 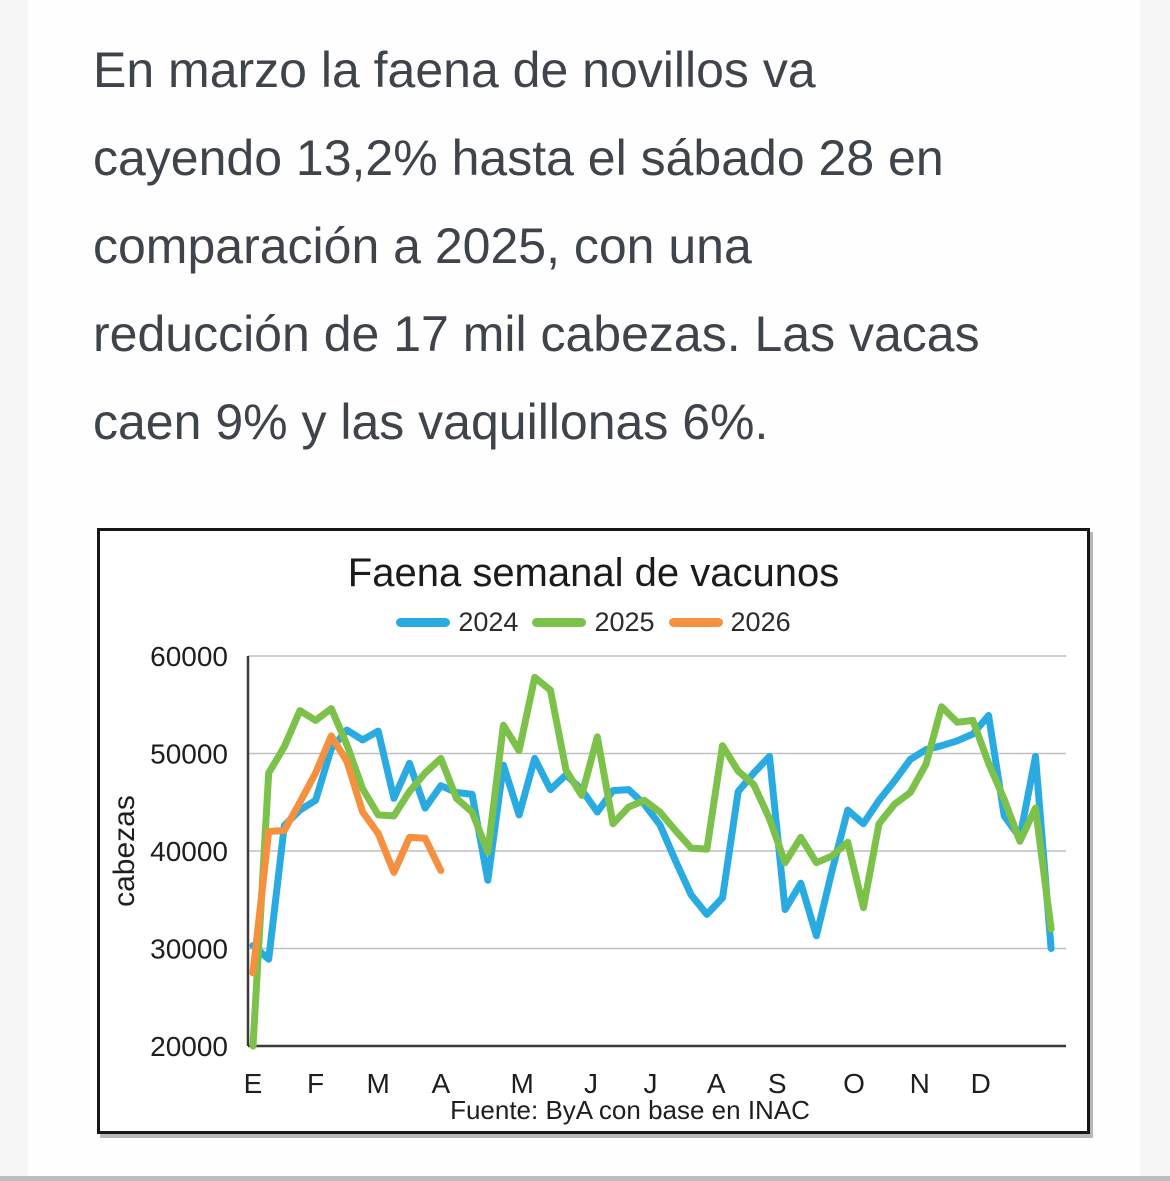 I want to click on page-bottom-divider, so click(x=585, y=1178).